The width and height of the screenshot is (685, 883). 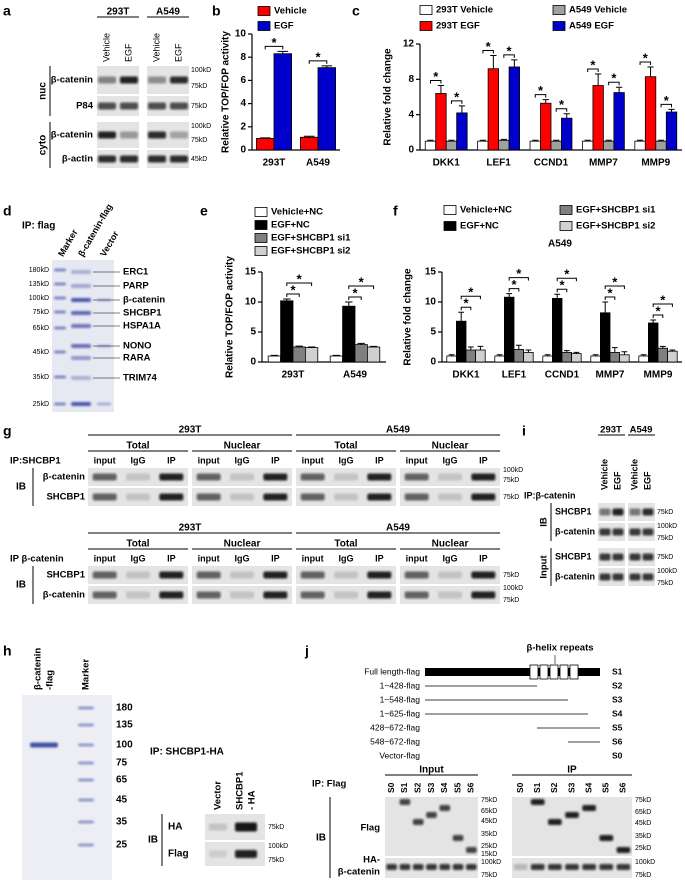 What do you see at coordinates (284, 26) in the screenshot?
I see `legend-label: EGF` at bounding box center [284, 26].